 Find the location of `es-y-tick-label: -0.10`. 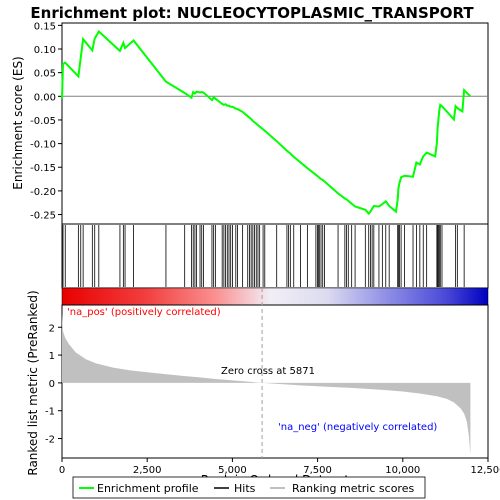

es-y-tick-label: -0.10 is located at coordinates (43, 145).